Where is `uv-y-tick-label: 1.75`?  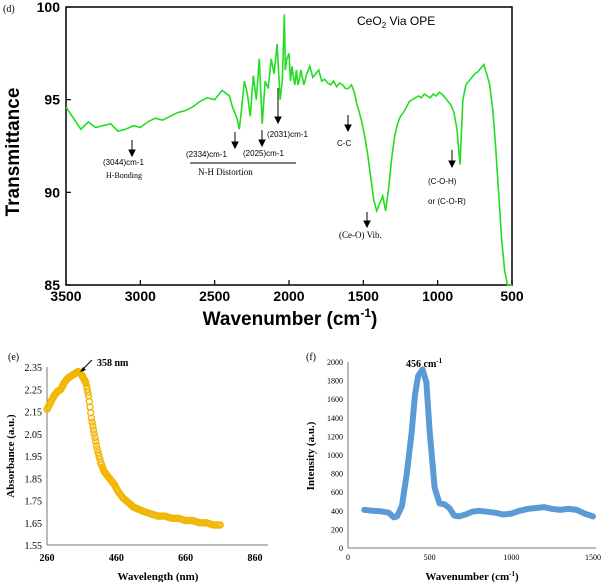
uv-y-tick-label: 1.75 is located at coordinates (34, 502).